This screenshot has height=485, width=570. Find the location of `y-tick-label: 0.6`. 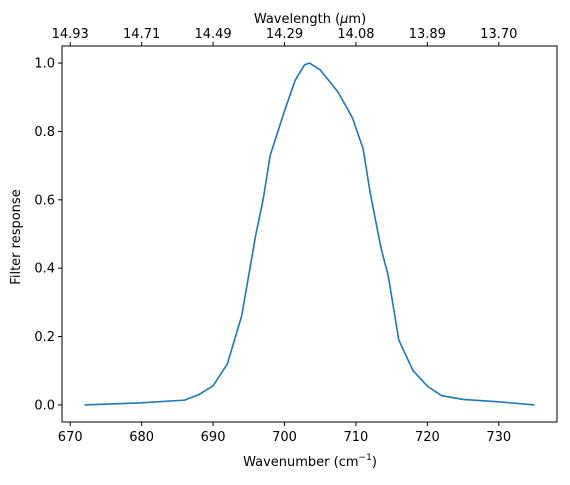

y-tick-label: 0.6 is located at coordinates (44, 200).